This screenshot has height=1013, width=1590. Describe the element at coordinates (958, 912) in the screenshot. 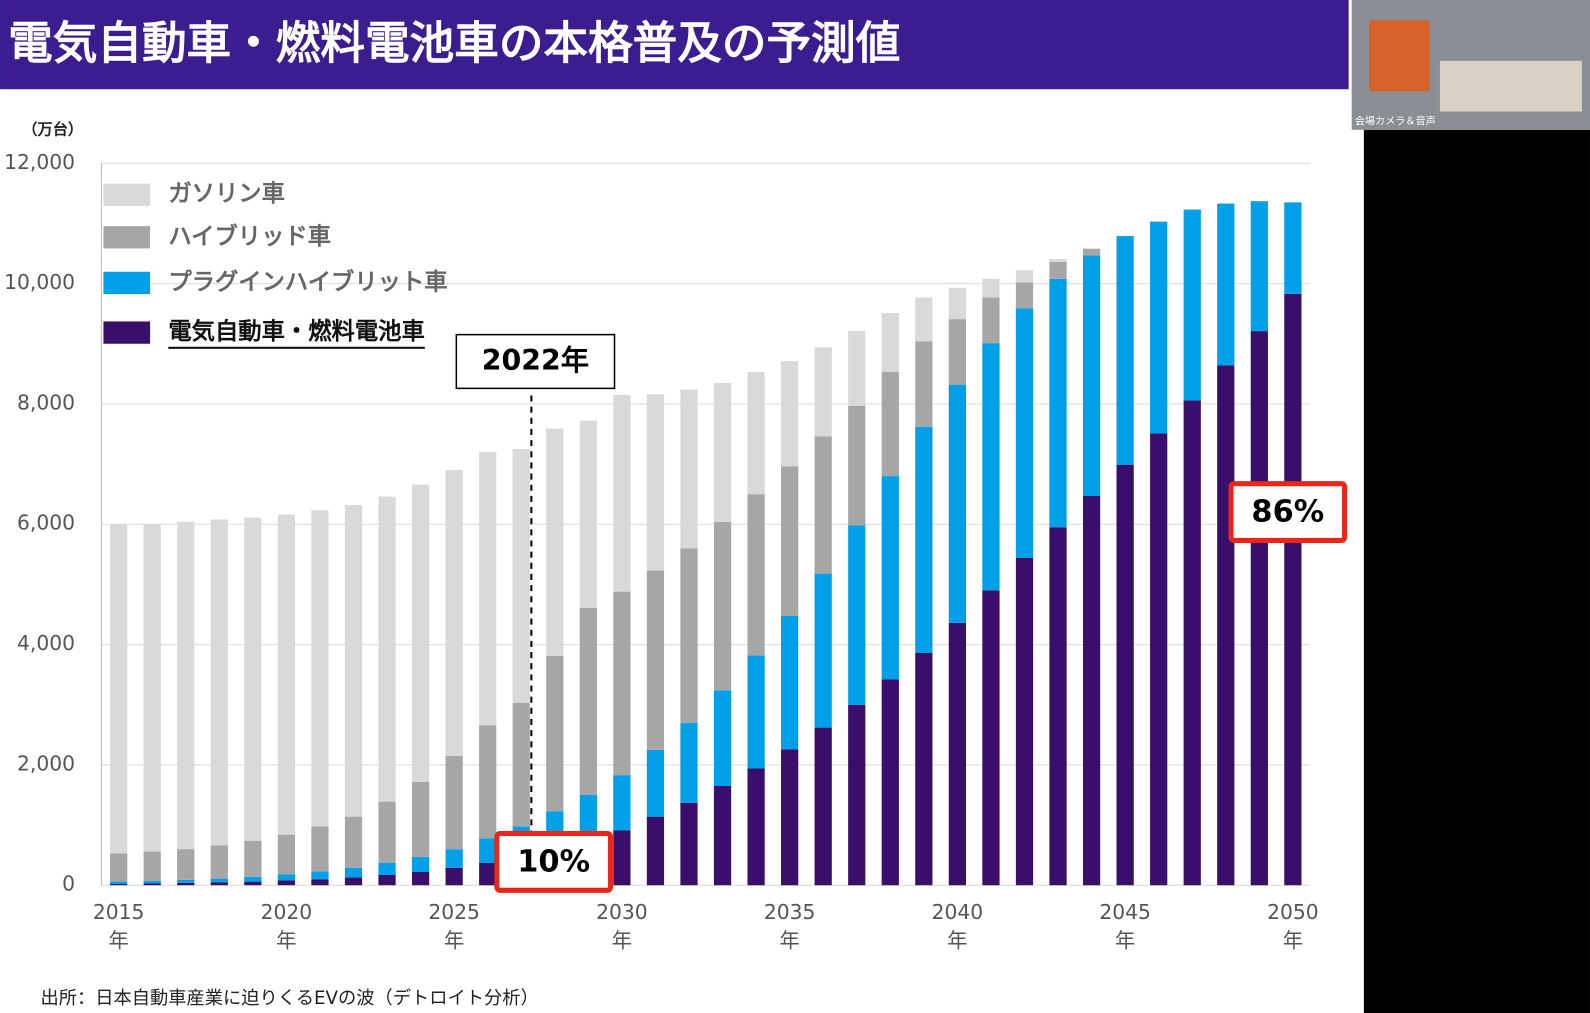

I see `x-tick-label: 2040` at that location.